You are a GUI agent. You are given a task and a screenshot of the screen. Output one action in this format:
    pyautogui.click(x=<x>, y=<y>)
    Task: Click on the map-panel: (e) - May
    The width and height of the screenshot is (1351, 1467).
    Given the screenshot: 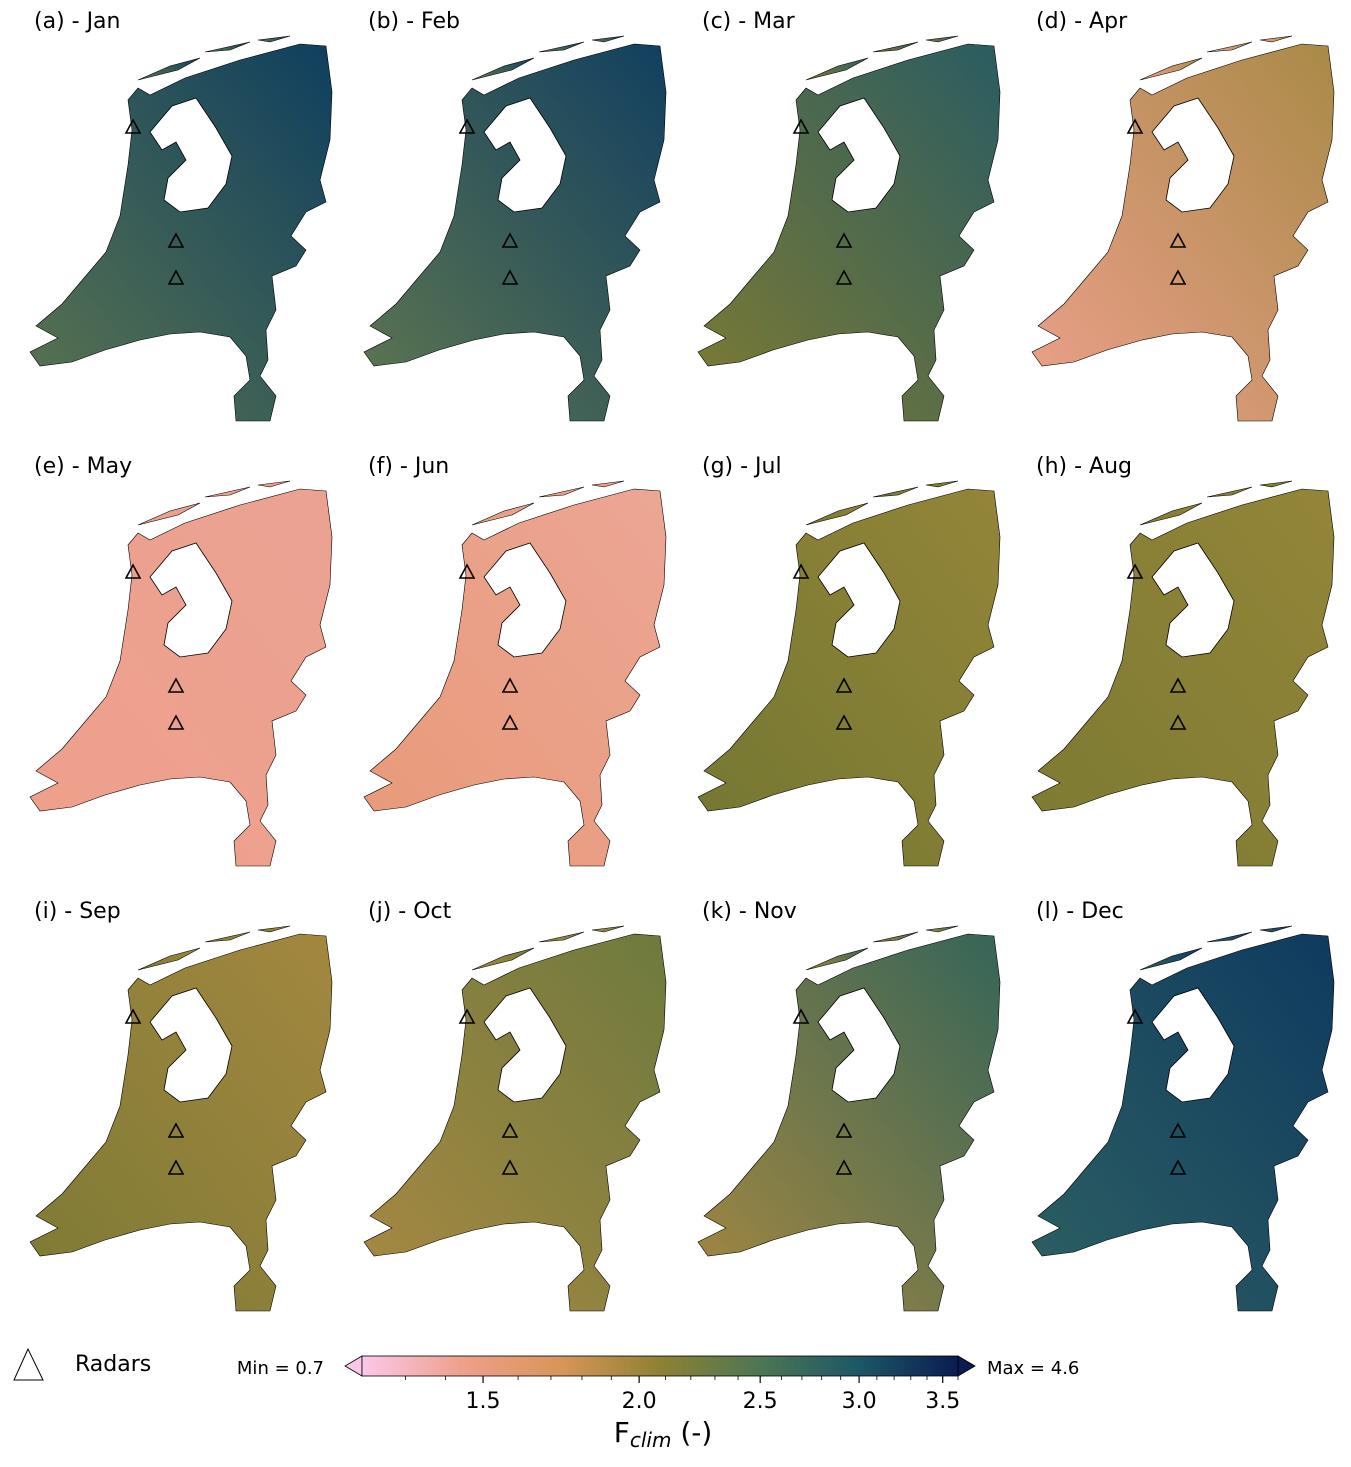 What is the action you would take?
    pyautogui.click(x=181, y=660)
    